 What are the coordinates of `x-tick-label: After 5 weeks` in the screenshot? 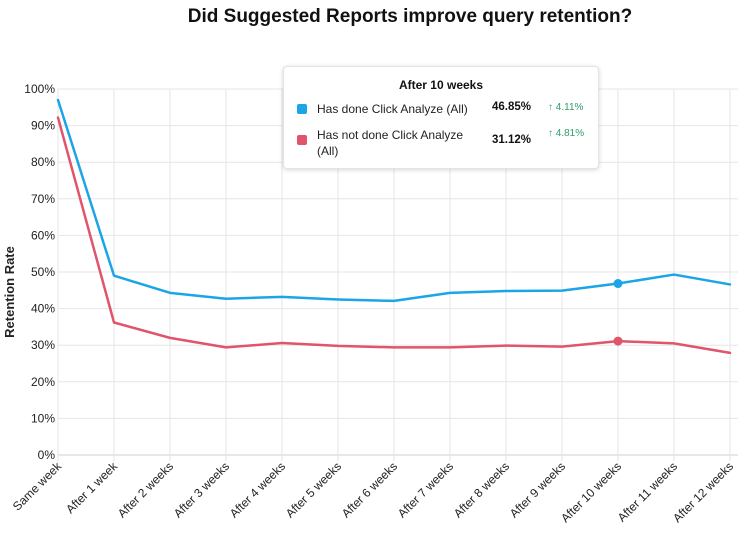 It's located at (313, 489).